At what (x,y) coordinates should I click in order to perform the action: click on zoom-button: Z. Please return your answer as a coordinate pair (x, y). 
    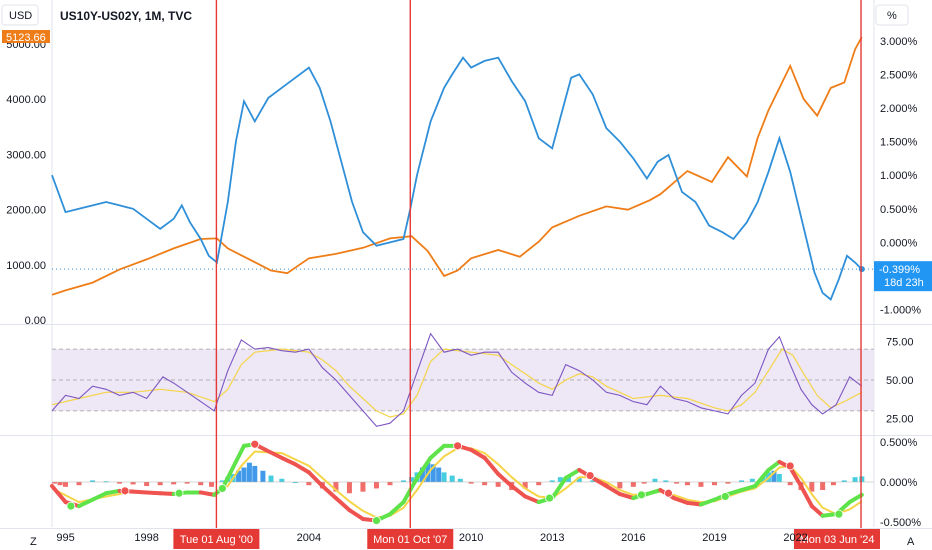
    Looking at the image, I should click on (33, 542).